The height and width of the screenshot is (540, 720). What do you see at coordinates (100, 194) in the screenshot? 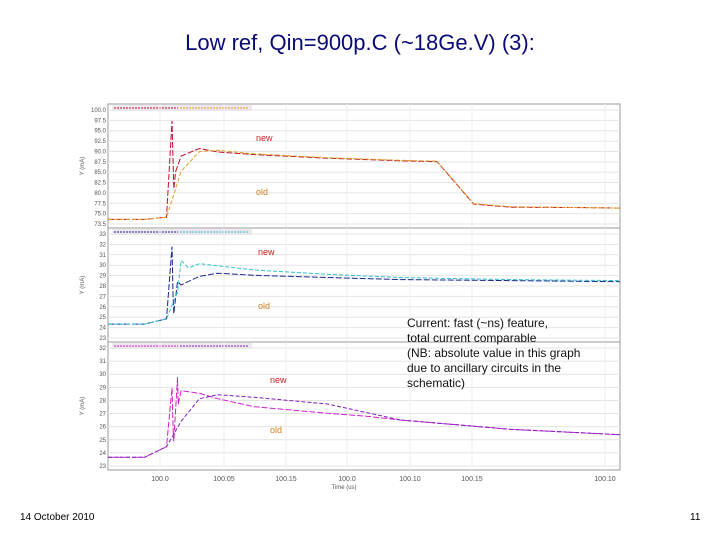
I see `y-tick-label: 80.0` at bounding box center [100, 194].